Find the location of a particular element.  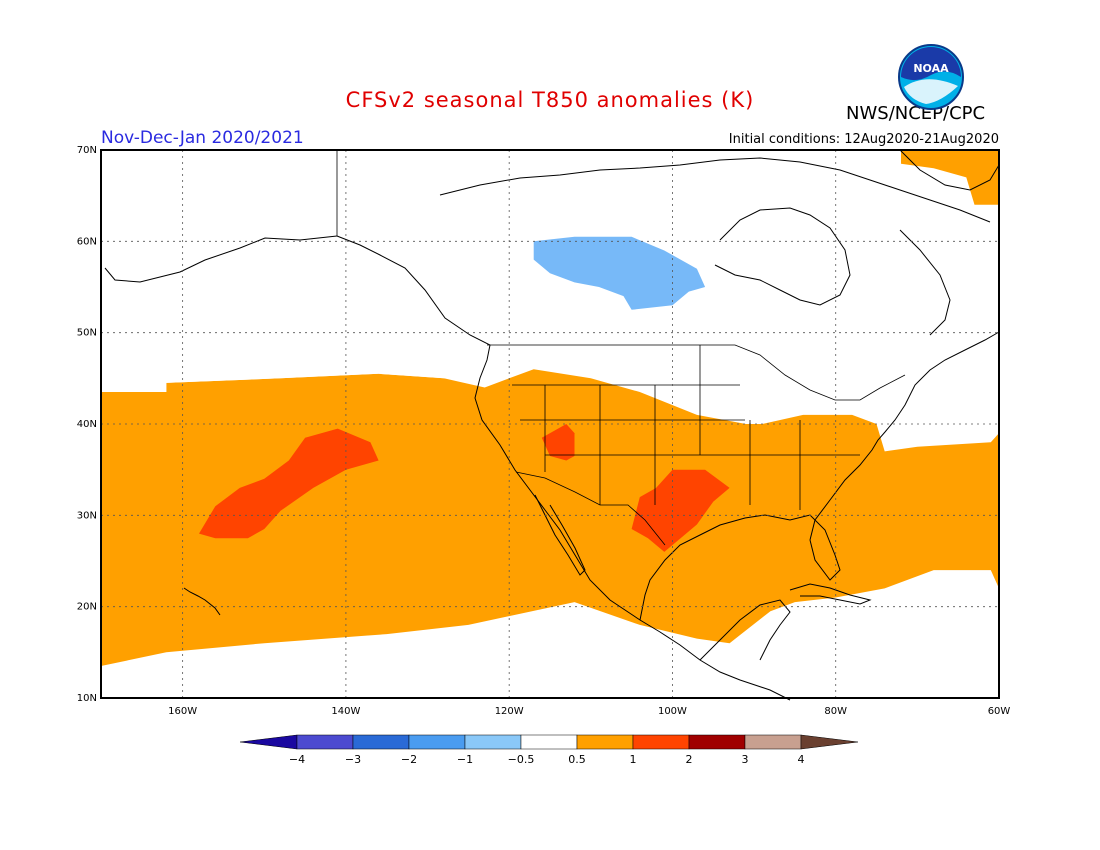

lat-tick-label: 60N is located at coordinates (87, 241).